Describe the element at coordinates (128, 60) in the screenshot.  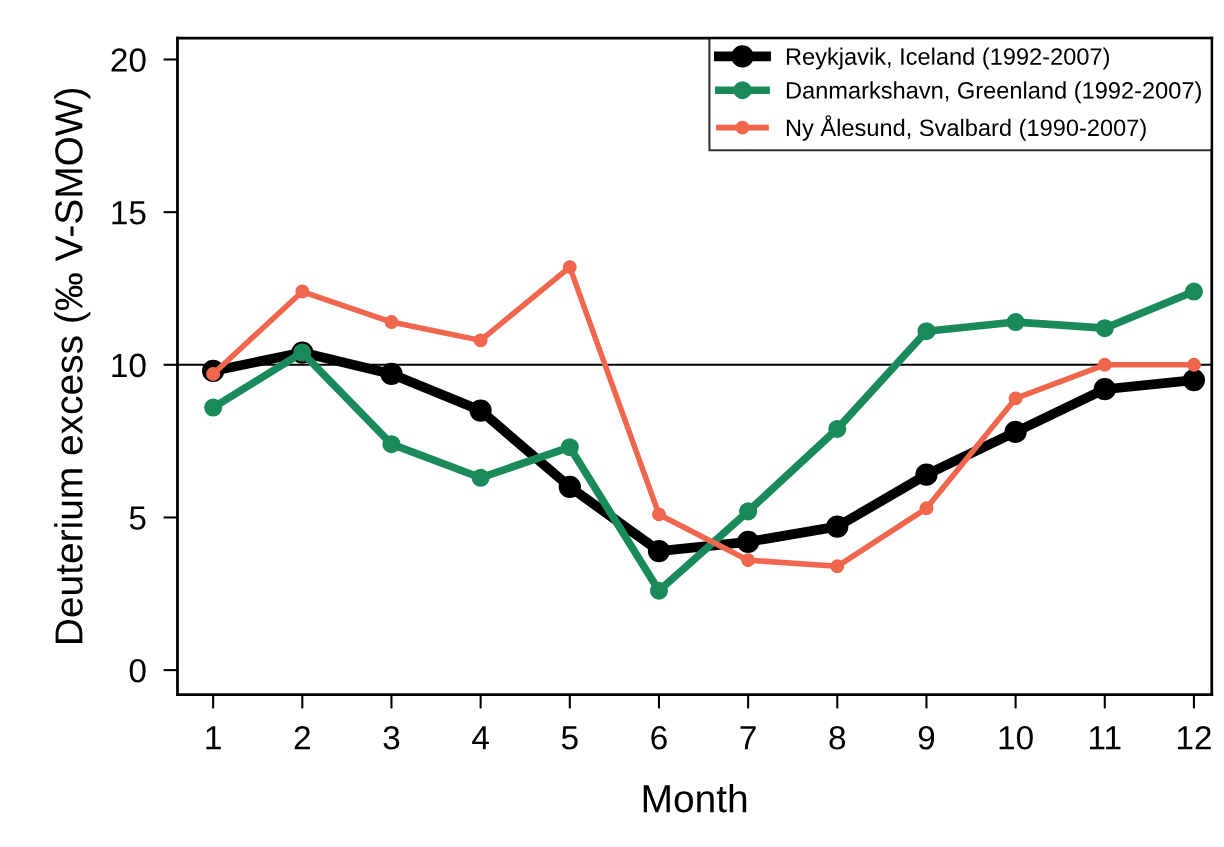
I see `y-tick-label: 20` at that location.